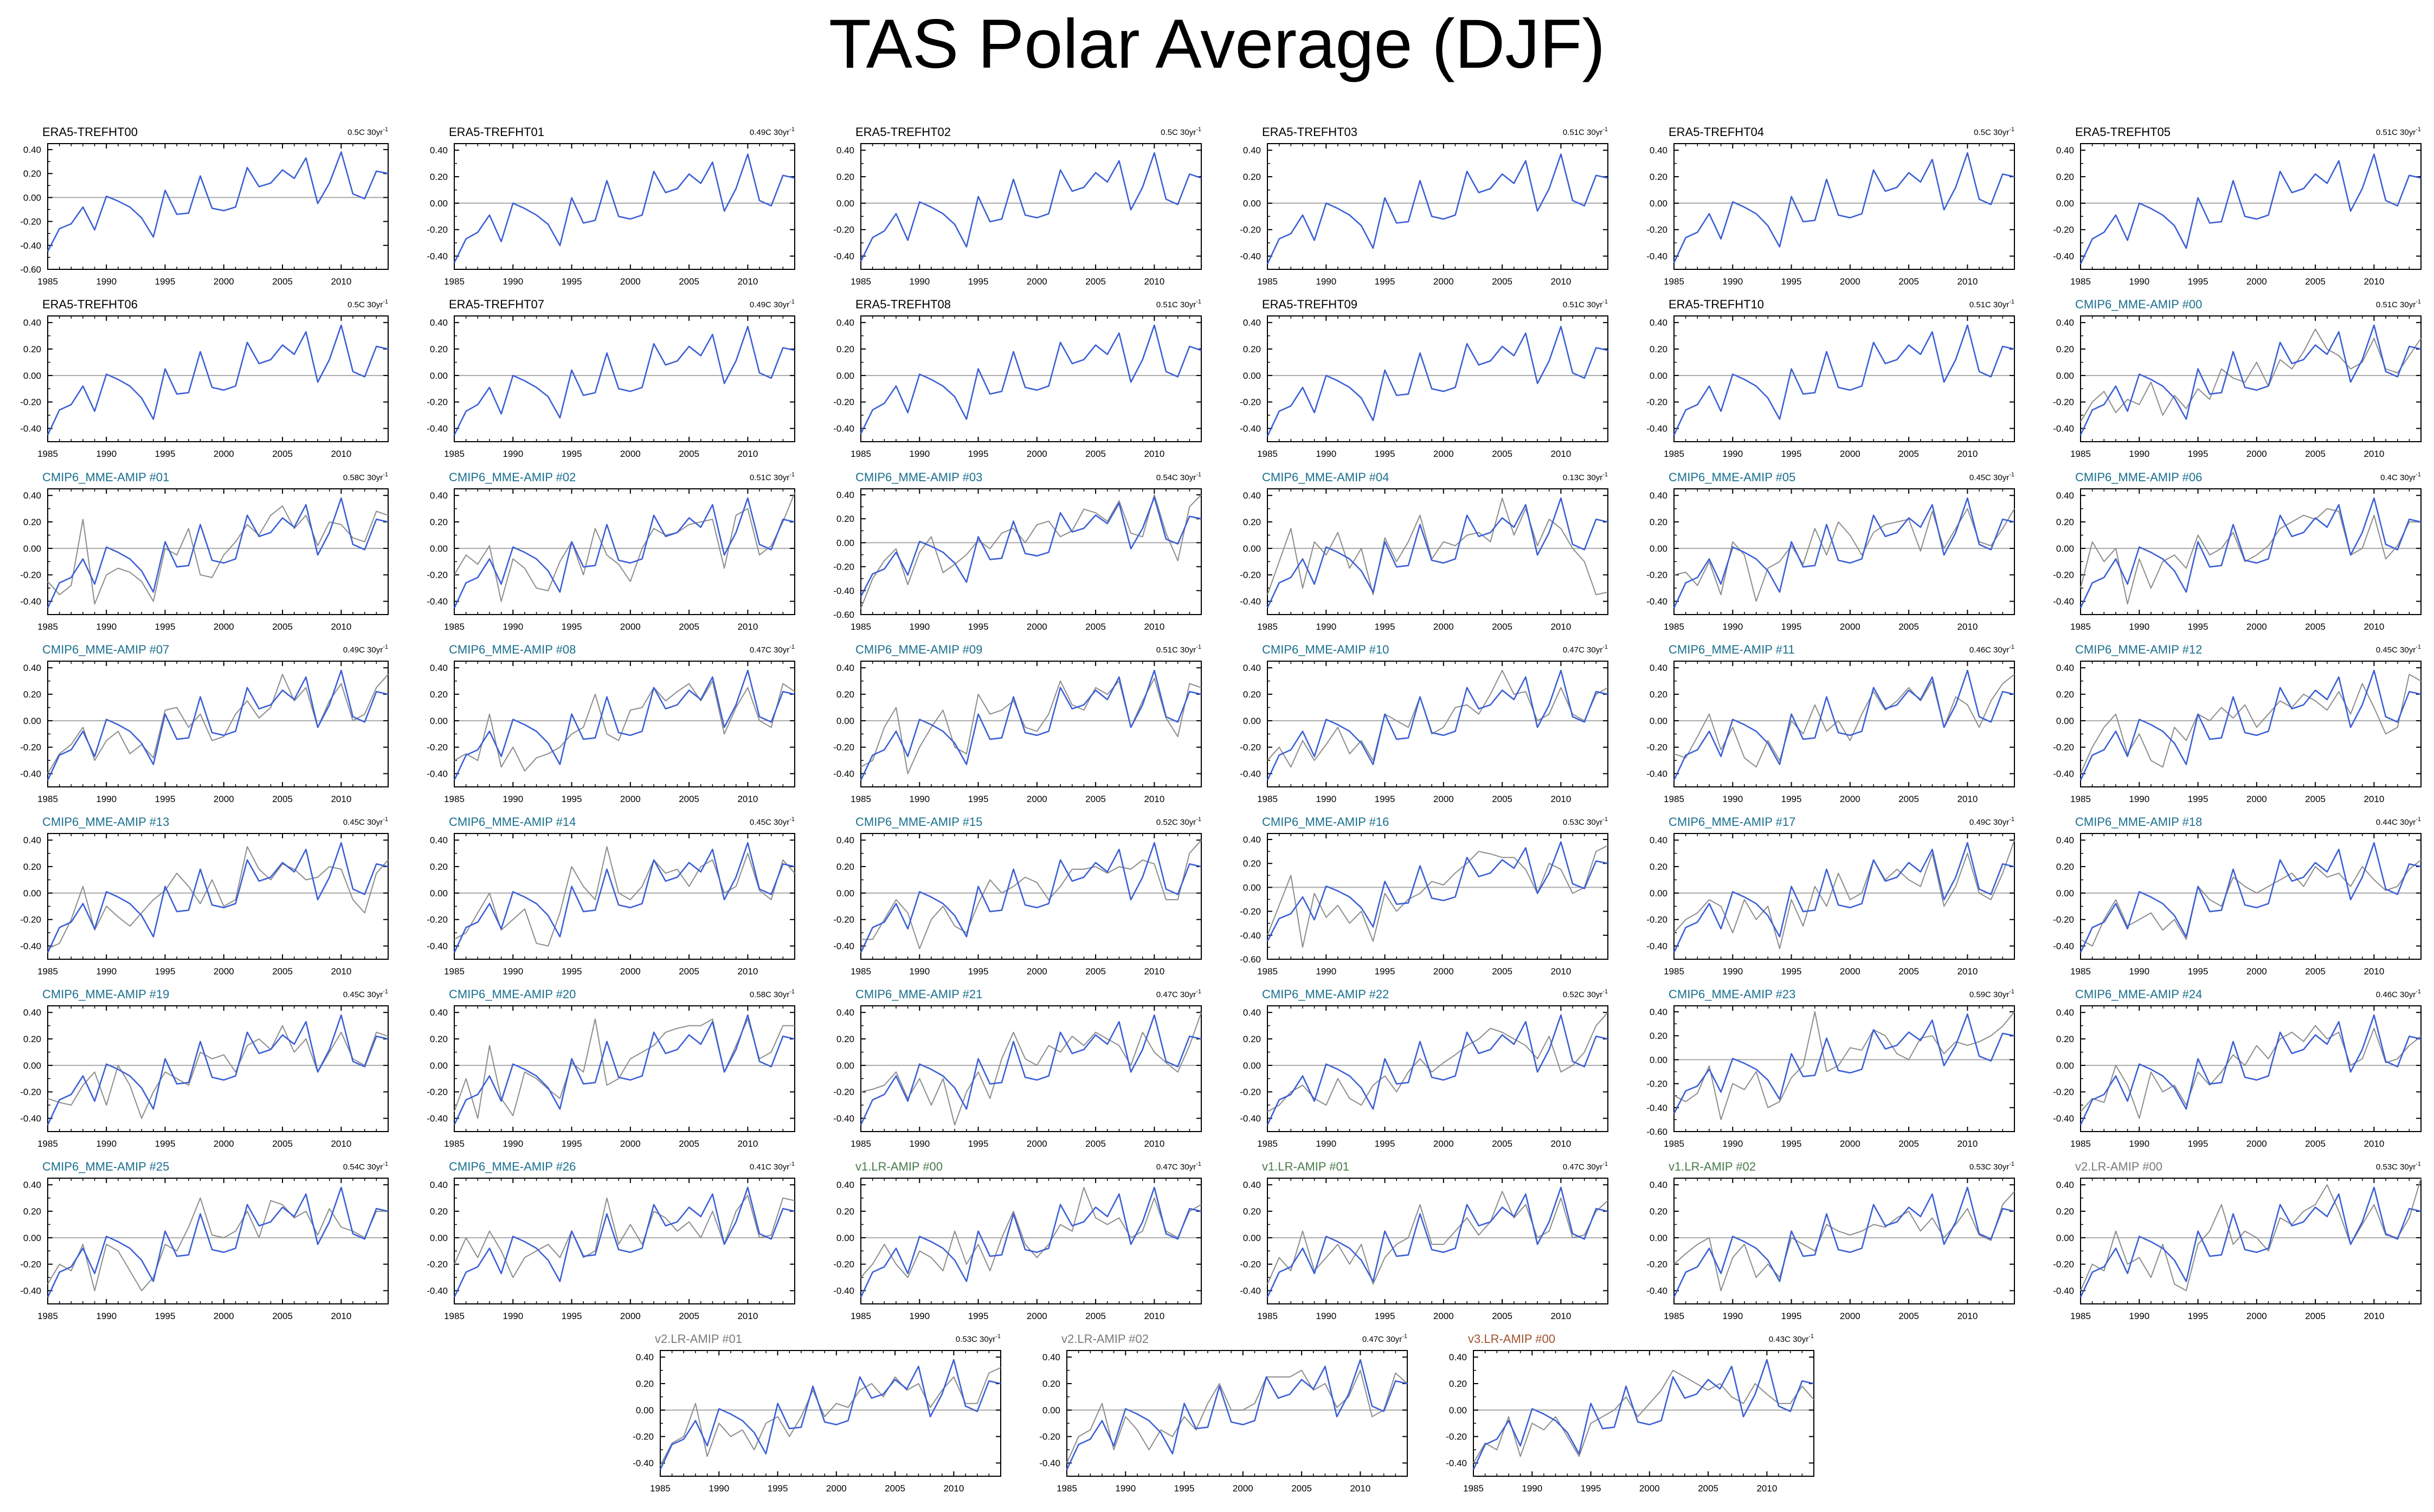 This screenshot has width=2434, height=1512. I want to click on trend-label: 0.49C 30yr-1, so click(773, 304).